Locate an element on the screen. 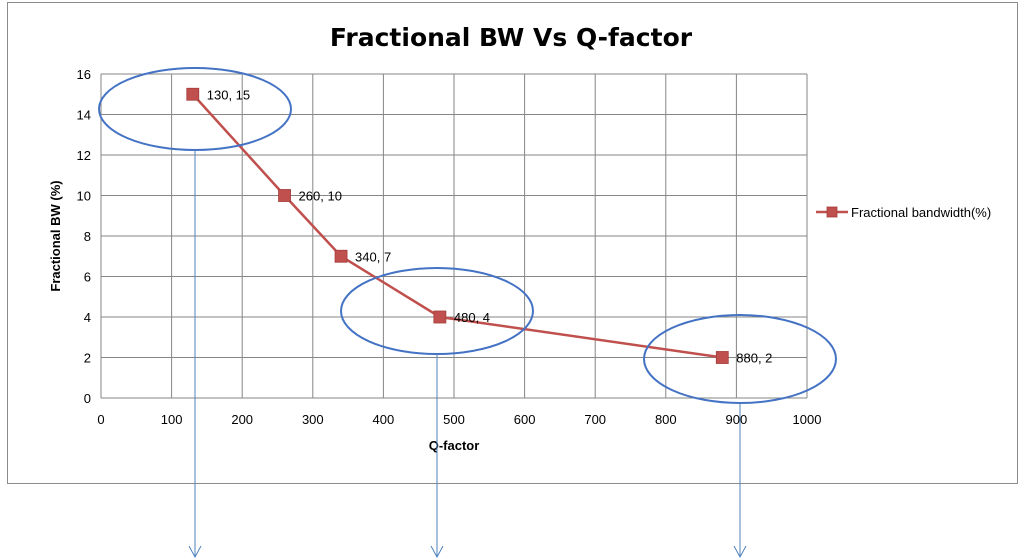  y-tick-label: 6 is located at coordinates (87, 277).